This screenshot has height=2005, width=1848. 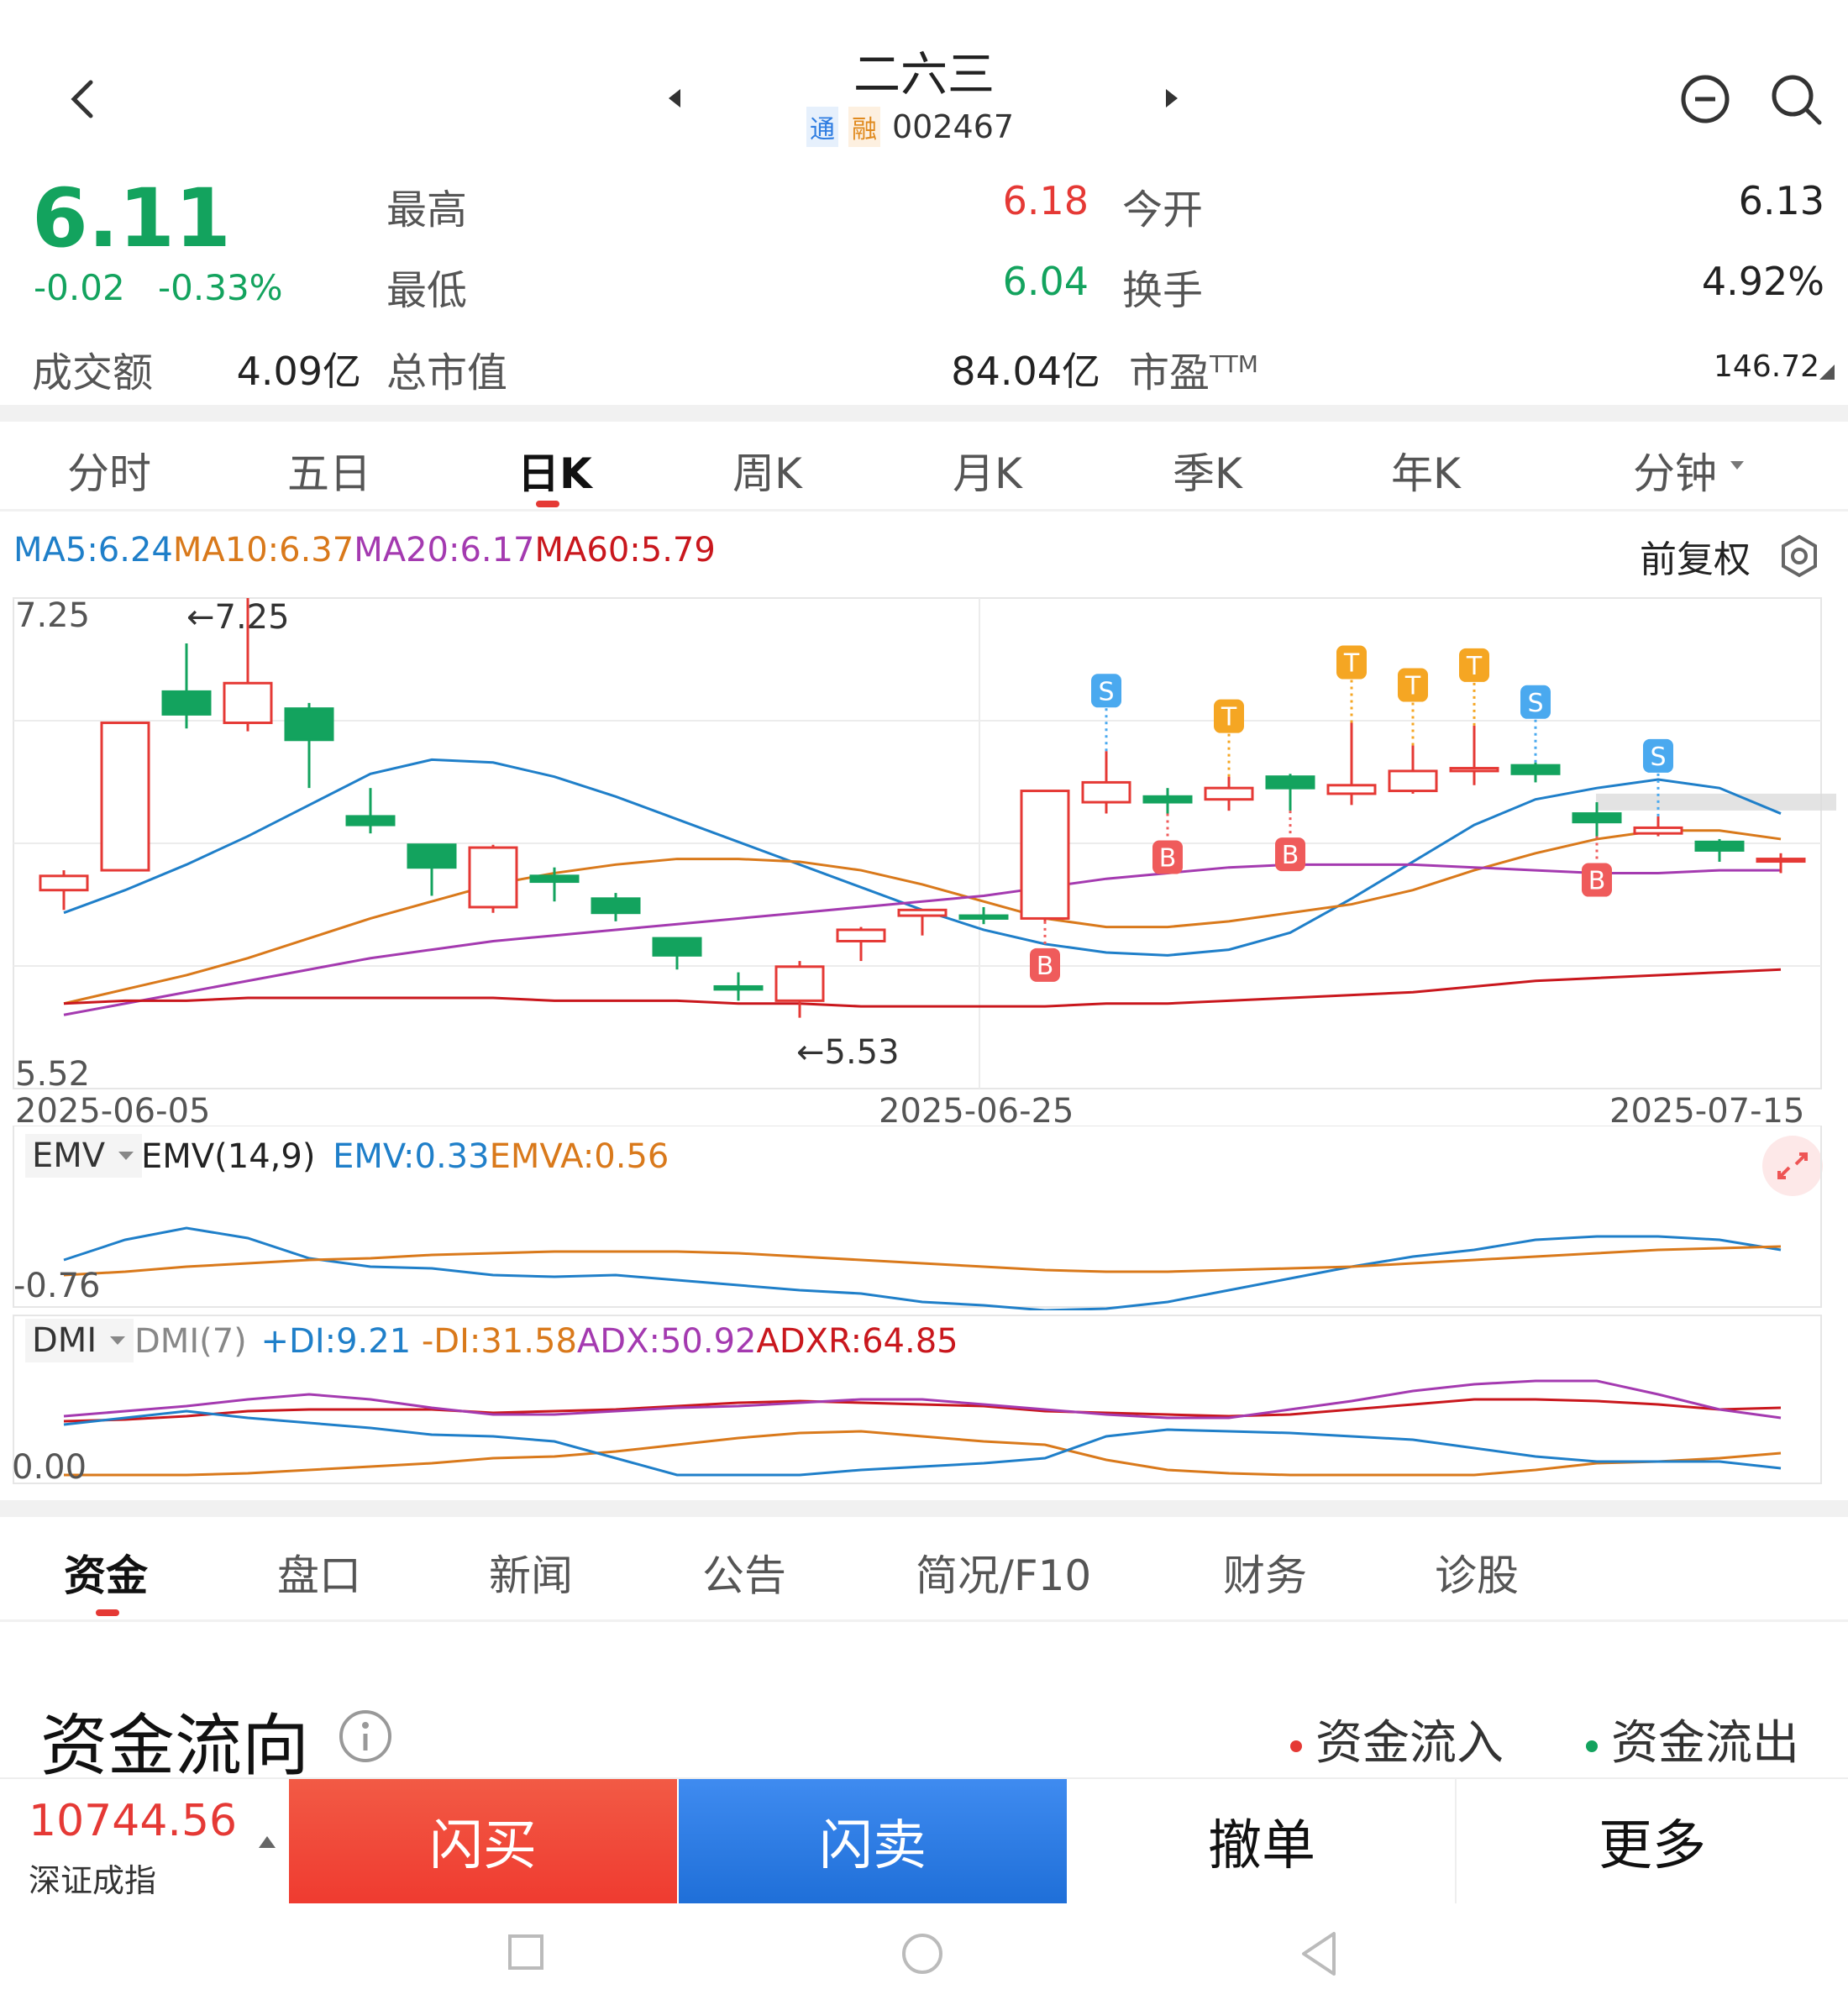 What do you see at coordinates (84, 1156) in the screenshot?
I see `emv-selector: EMV` at bounding box center [84, 1156].